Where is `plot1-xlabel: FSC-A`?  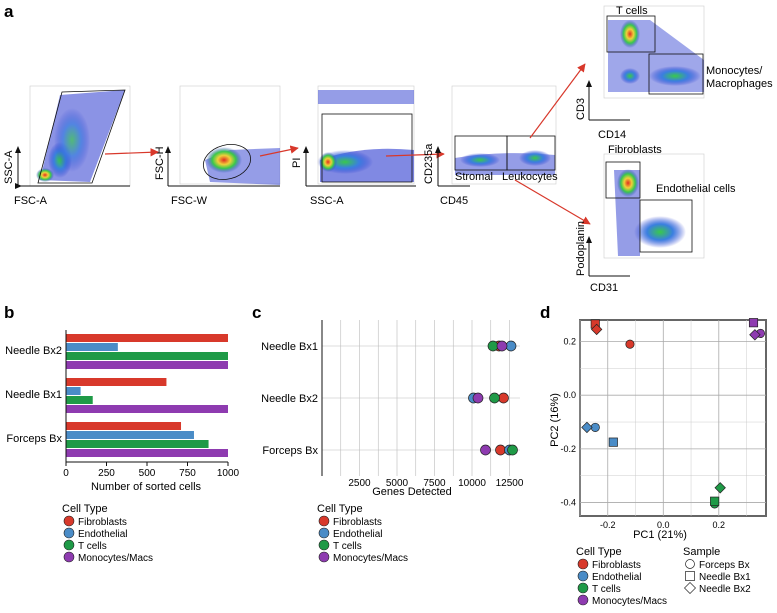 plot1-xlabel: FSC-A is located at coordinates (31, 201).